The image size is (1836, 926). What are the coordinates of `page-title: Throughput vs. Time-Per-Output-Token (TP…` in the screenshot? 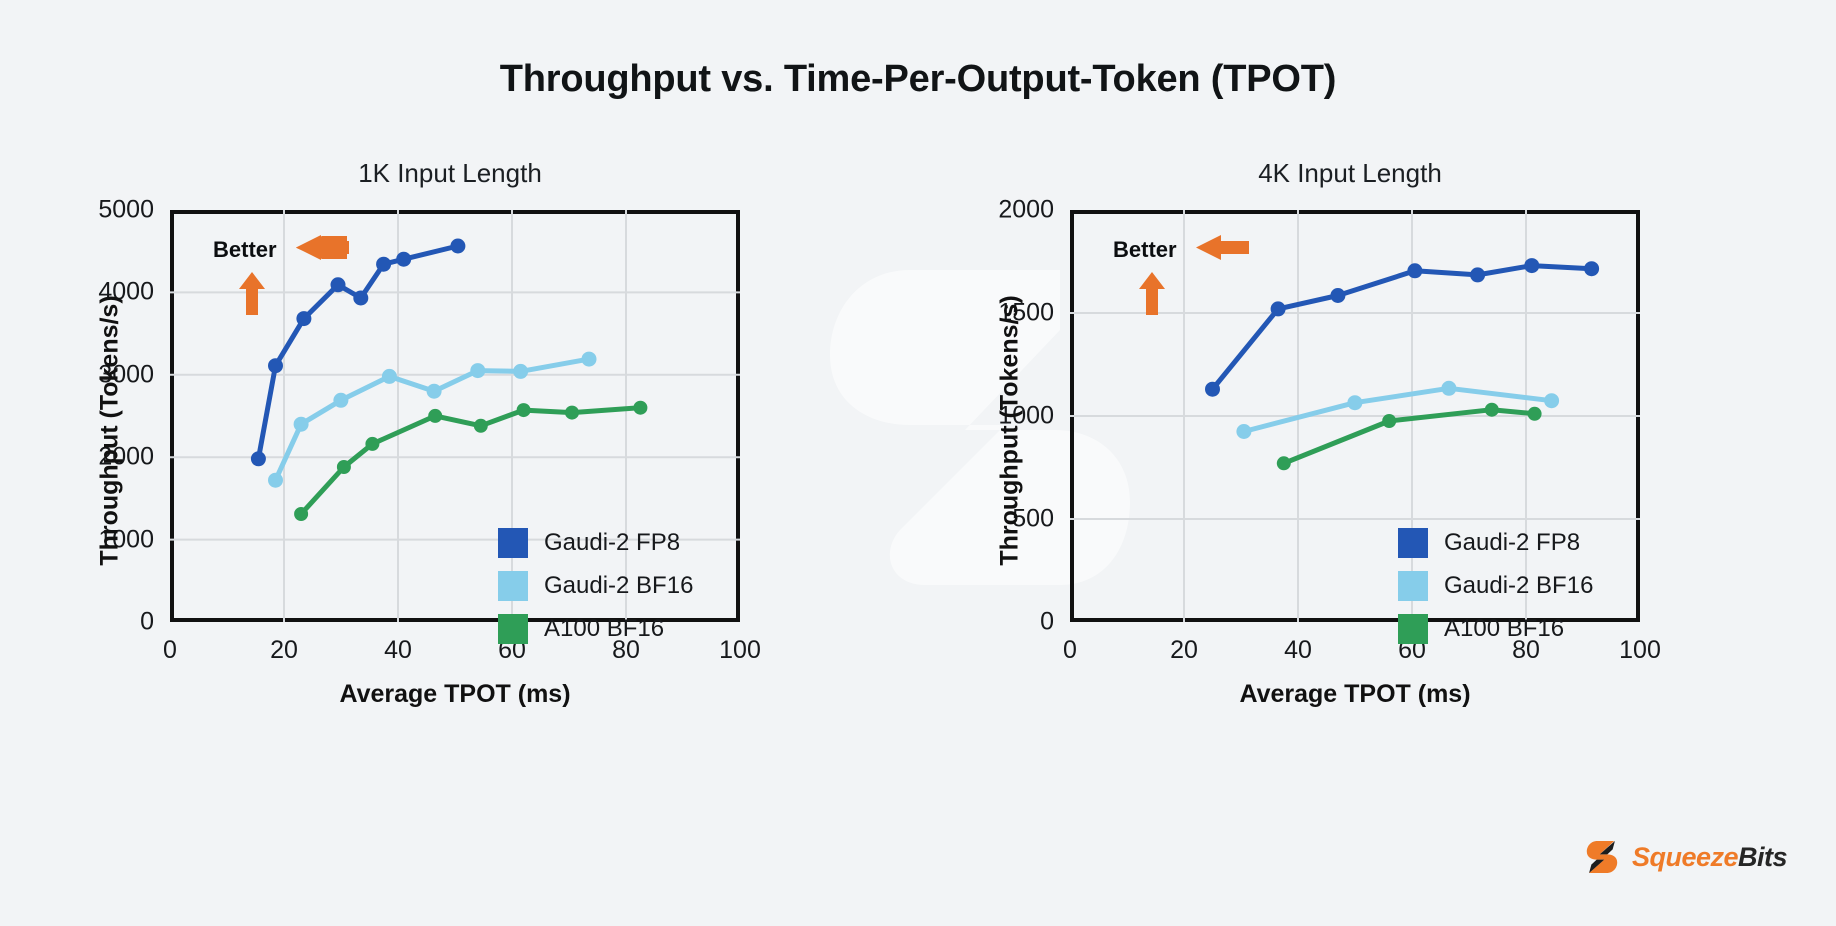 It's located at (918, 79).